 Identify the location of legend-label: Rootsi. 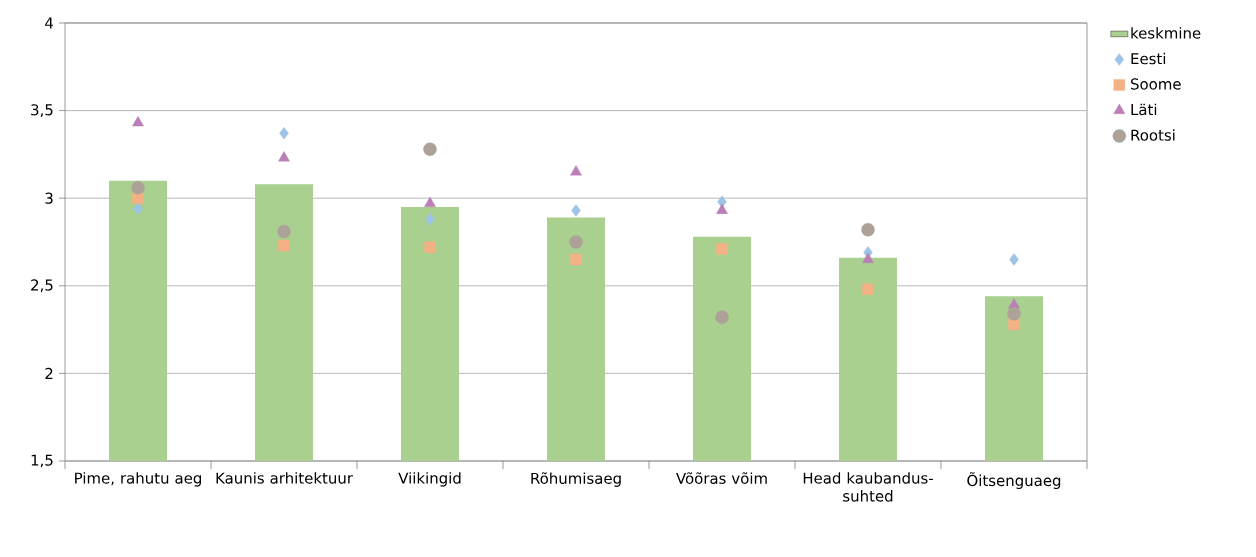
(1153, 135).